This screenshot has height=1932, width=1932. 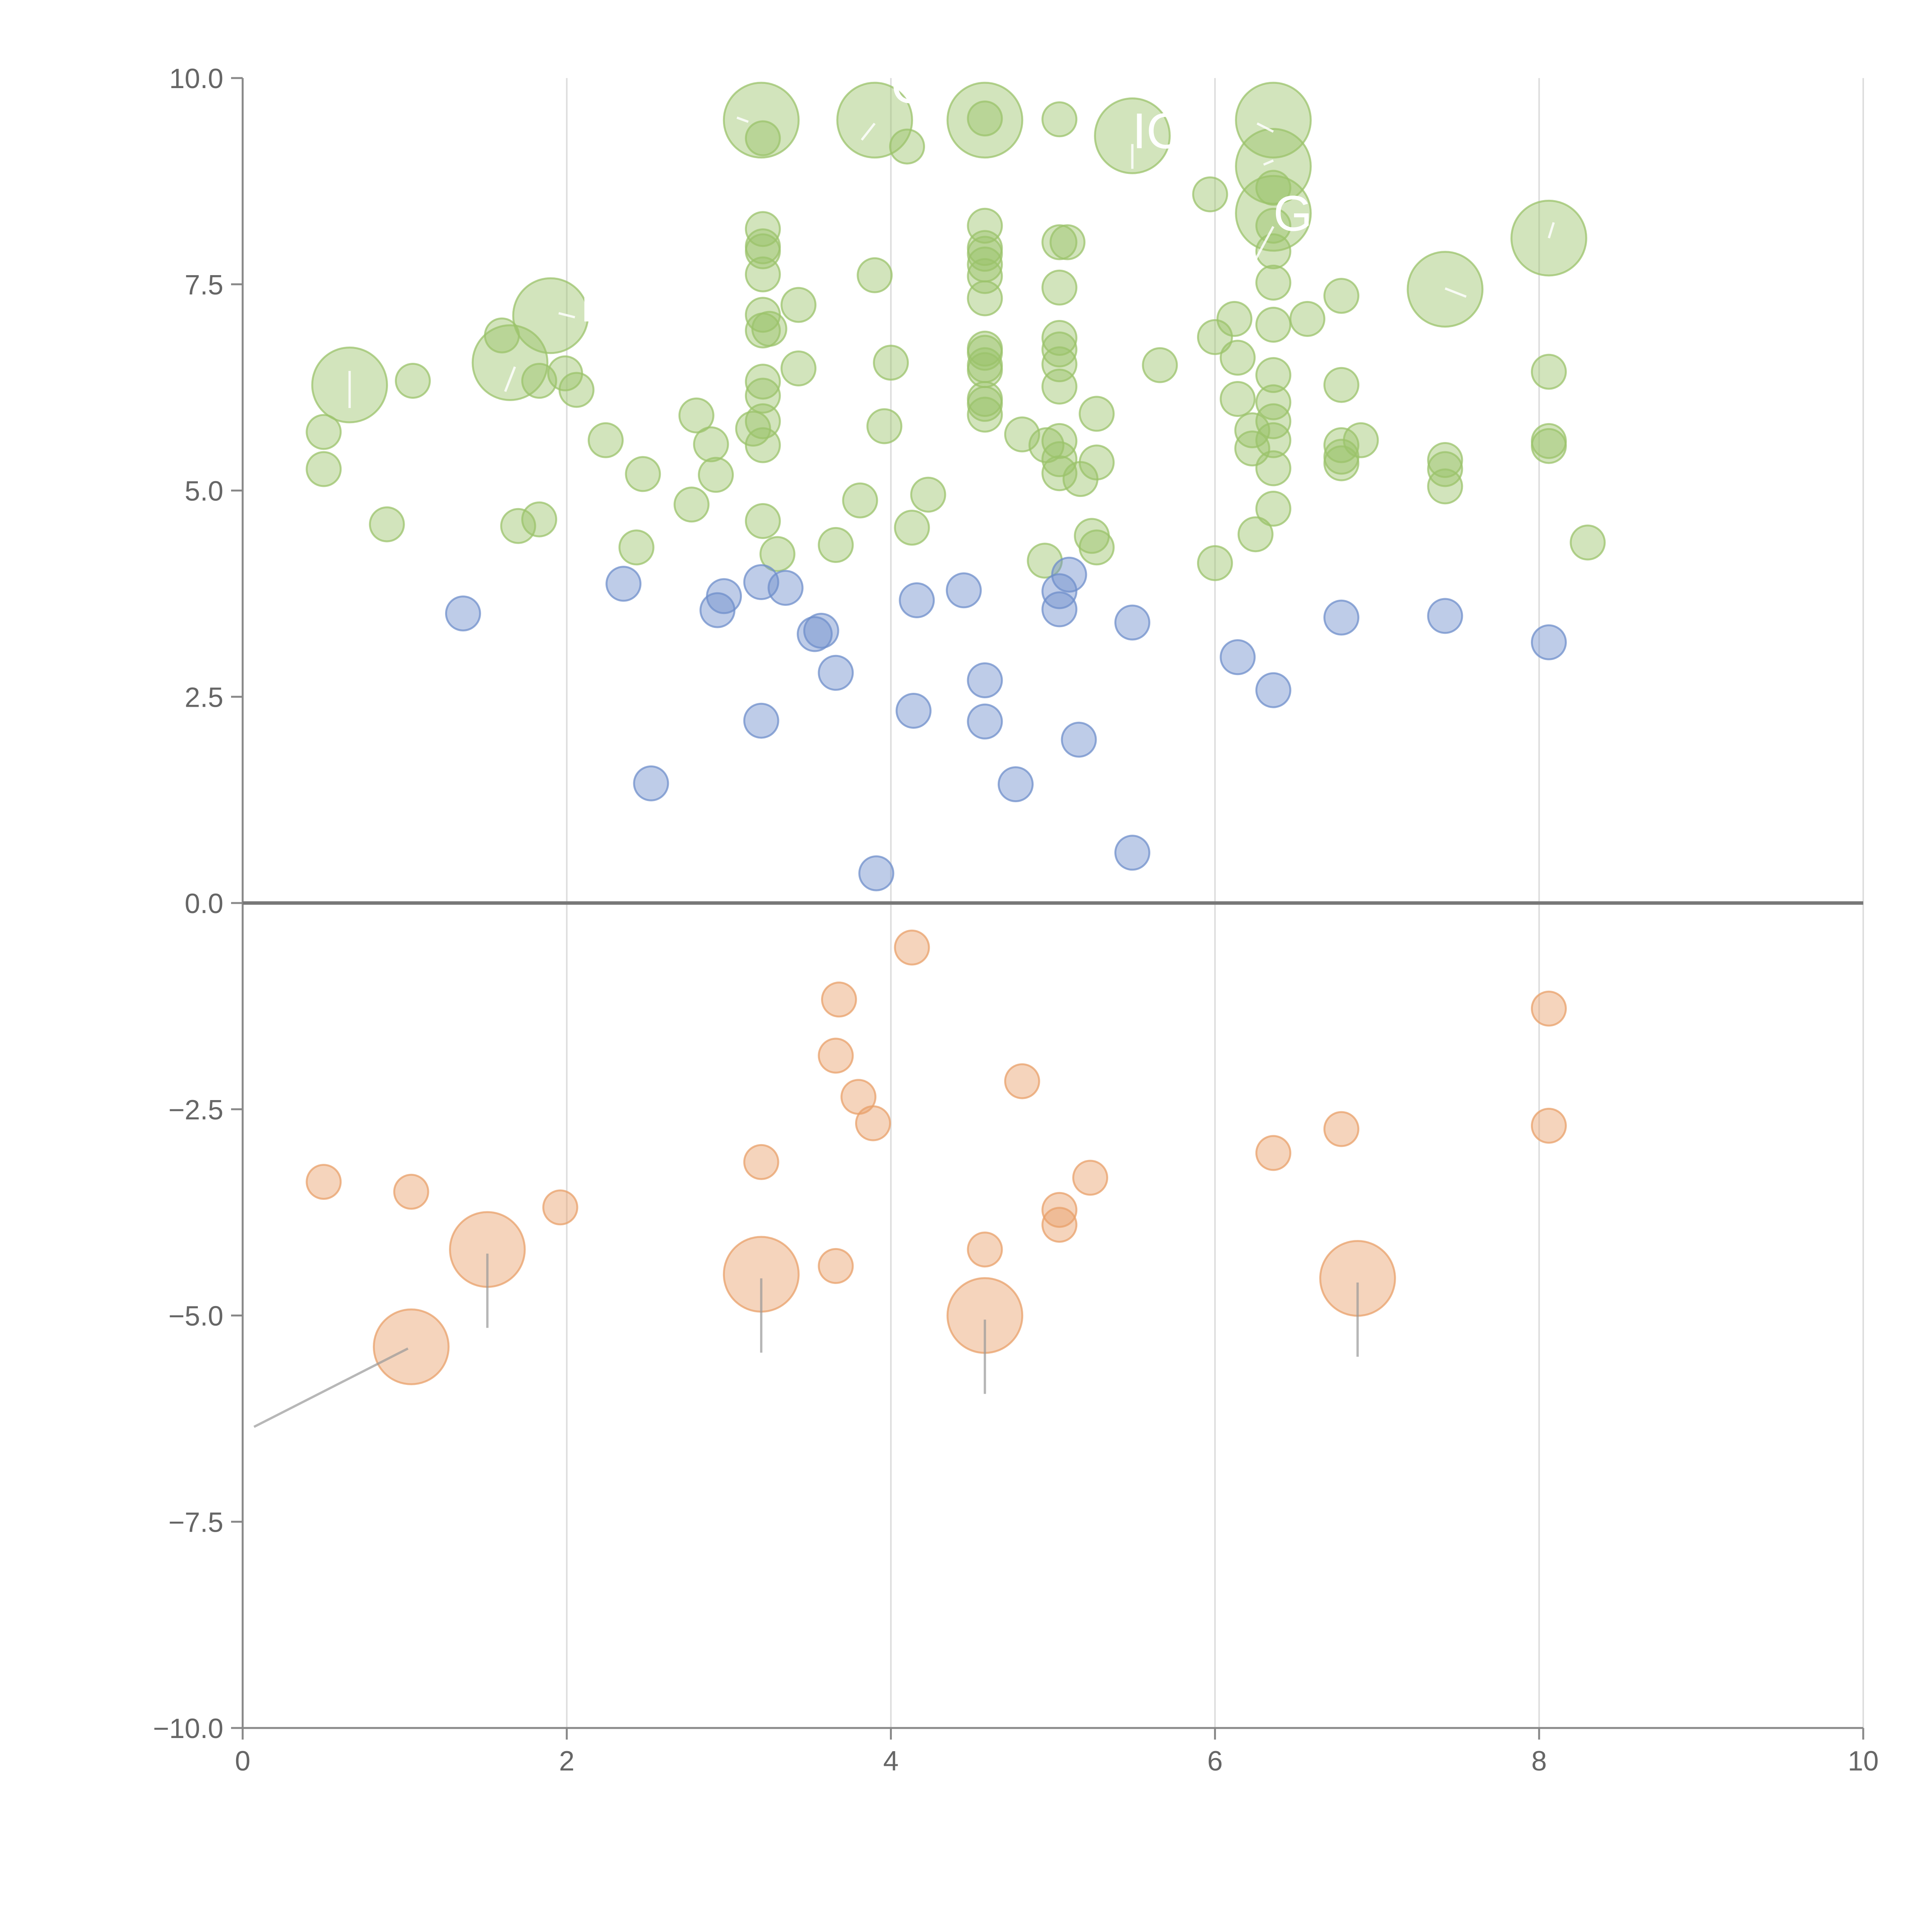 I want to click on y-tick-label: 10.0, so click(x=196, y=78).